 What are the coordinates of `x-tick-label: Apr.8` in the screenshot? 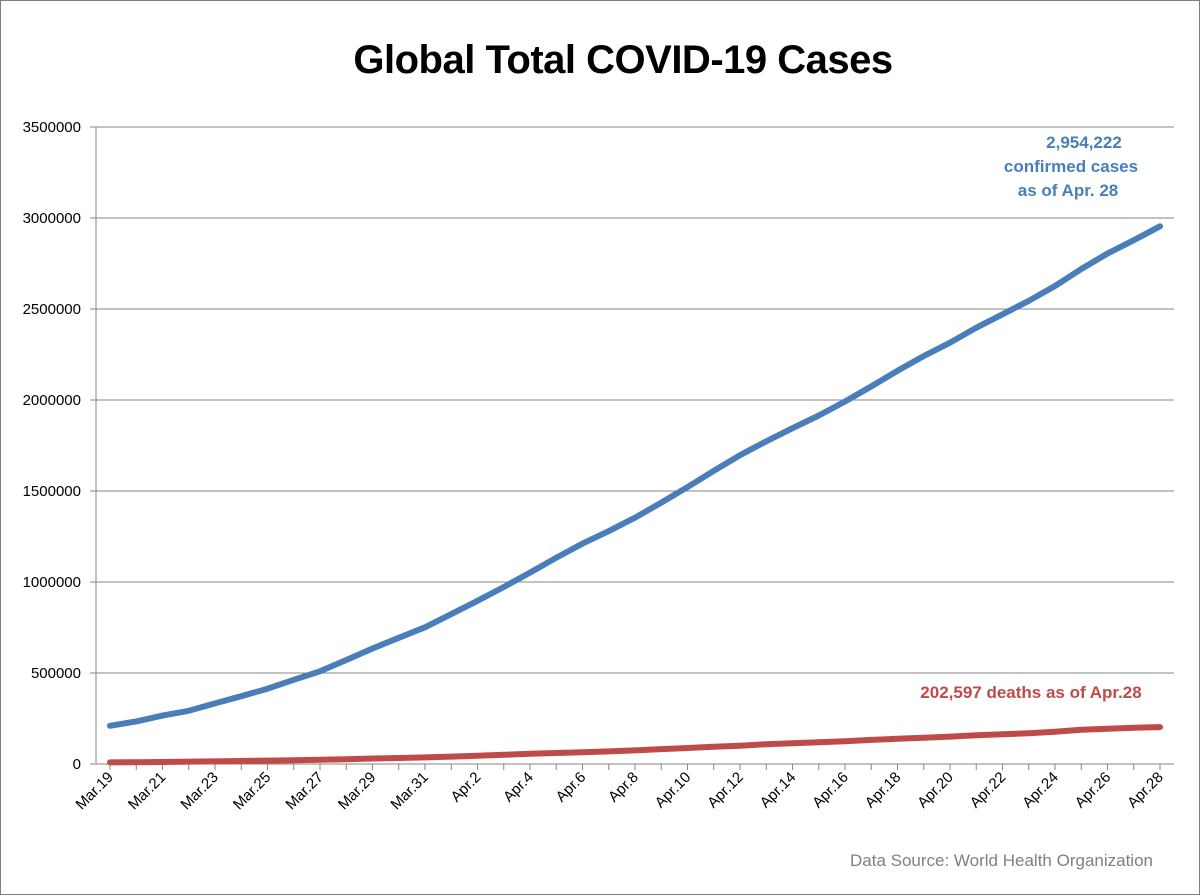 It's located at (623, 787).